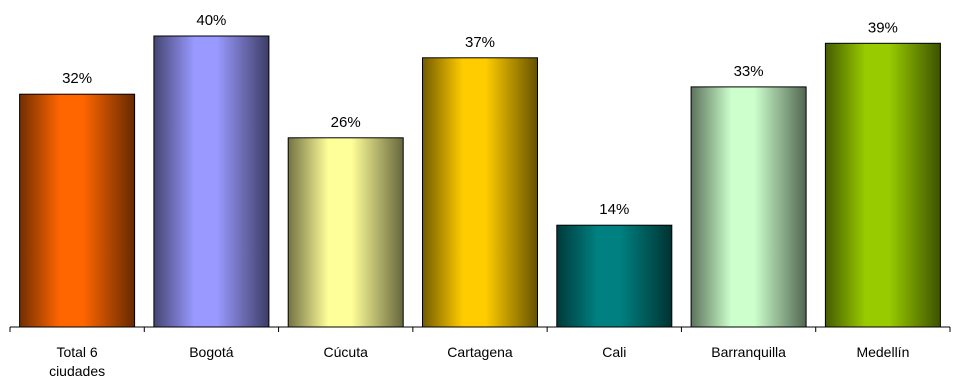 The width and height of the screenshot is (955, 383). What do you see at coordinates (211, 352) in the screenshot?
I see `category-label: Bogotá` at bounding box center [211, 352].